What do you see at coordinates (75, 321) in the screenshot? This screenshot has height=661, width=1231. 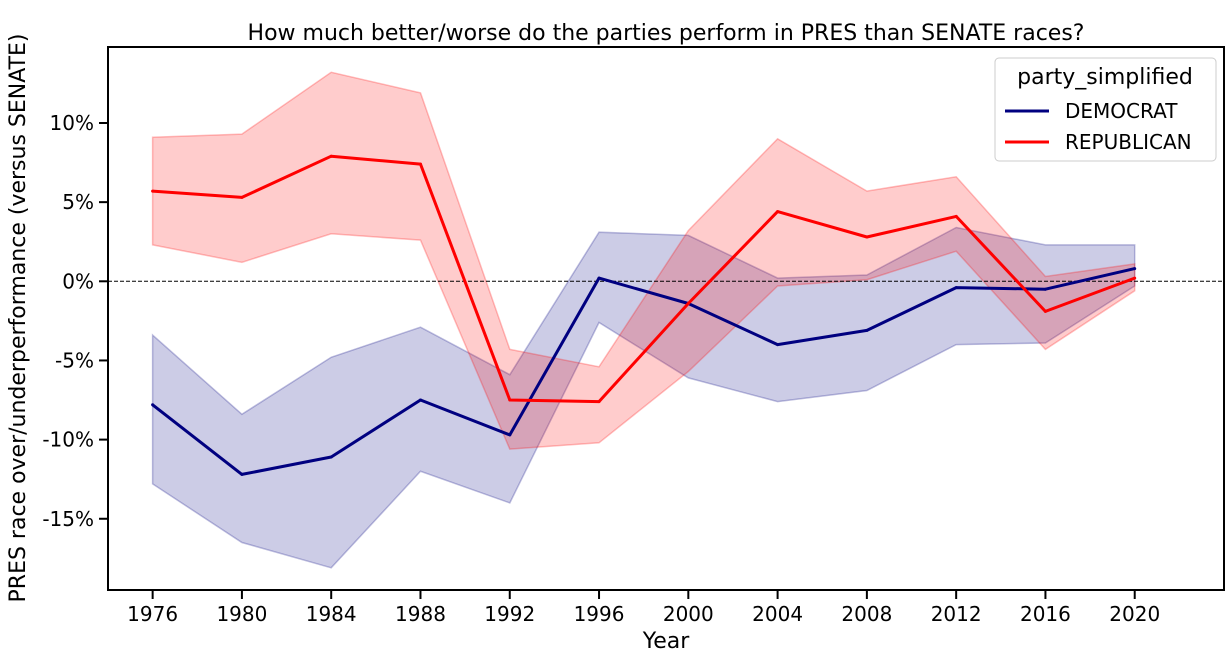 I see `y-axis-ticks: 10% 5% 0% -5% -10% -15%` at bounding box center [75, 321].